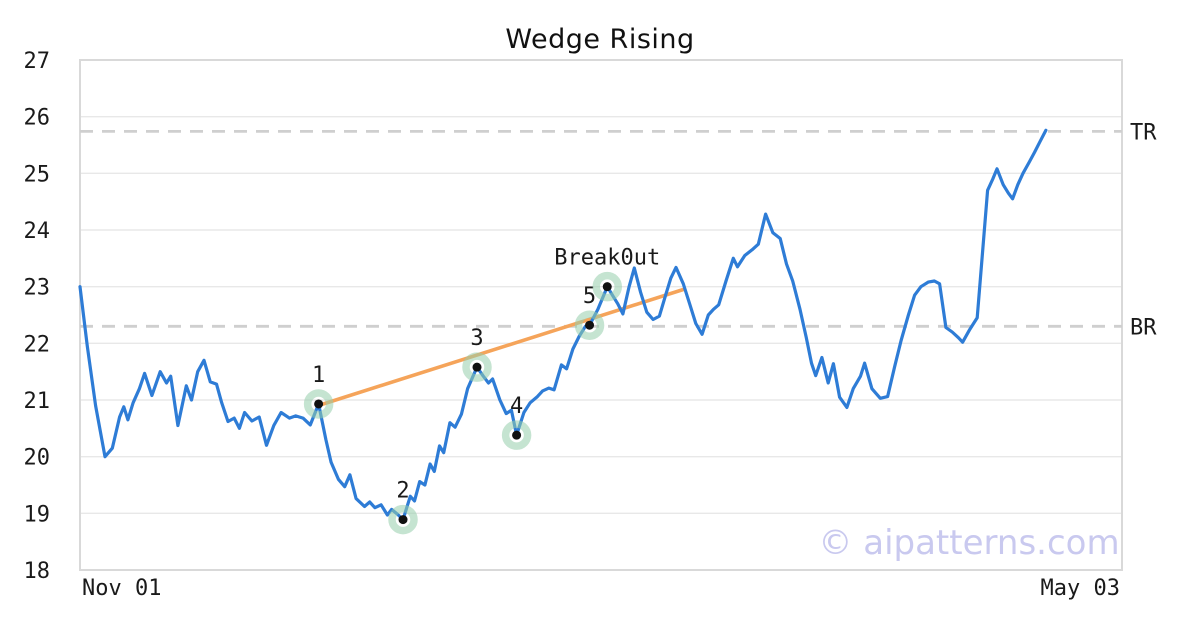 The width and height of the screenshot is (1200, 630). Describe the element at coordinates (121, 588) in the screenshot. I see `x-tick-label: Nov 01` at that location.